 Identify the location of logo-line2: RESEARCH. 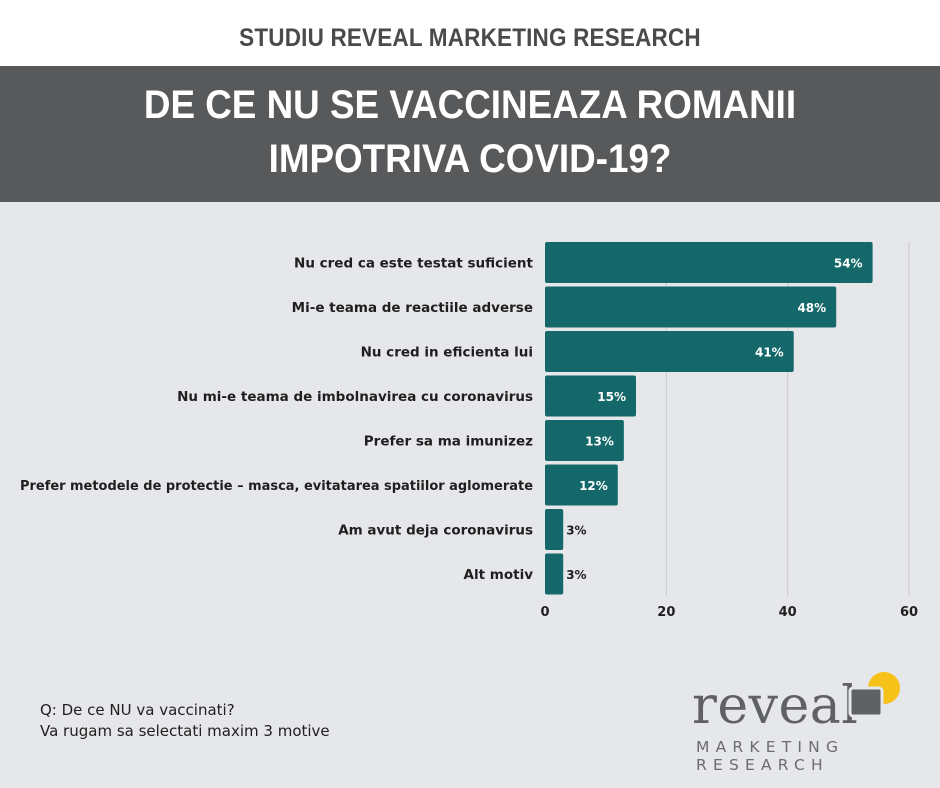
(762, 765).